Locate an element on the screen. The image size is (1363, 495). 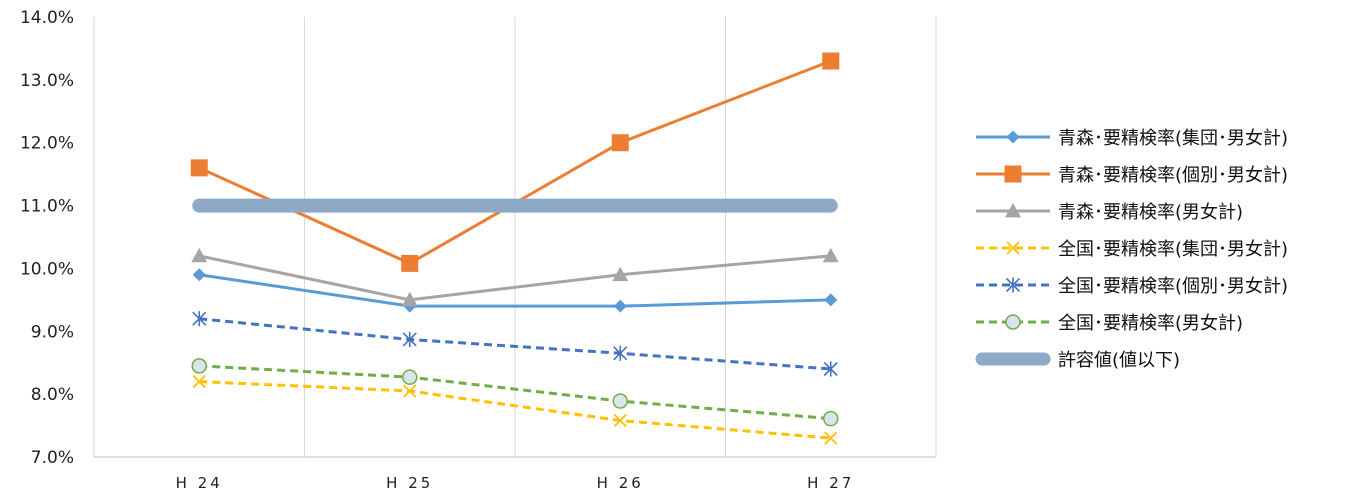
legend-item: 青森･要精検率(個別･男女計) is located at coordinates (1132, 175).